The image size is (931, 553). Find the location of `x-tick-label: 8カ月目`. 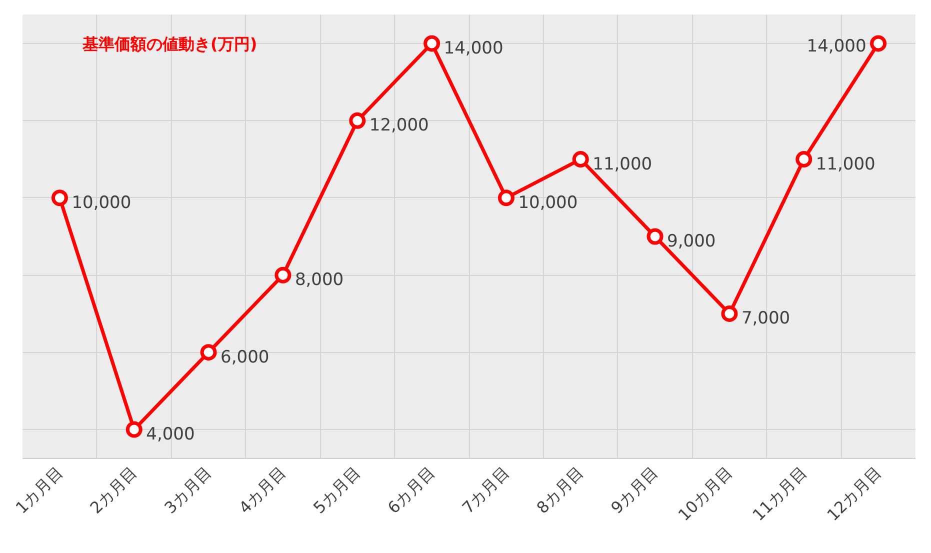

x-tick-label: 8カ月目 is located at coordinates (560, 490).